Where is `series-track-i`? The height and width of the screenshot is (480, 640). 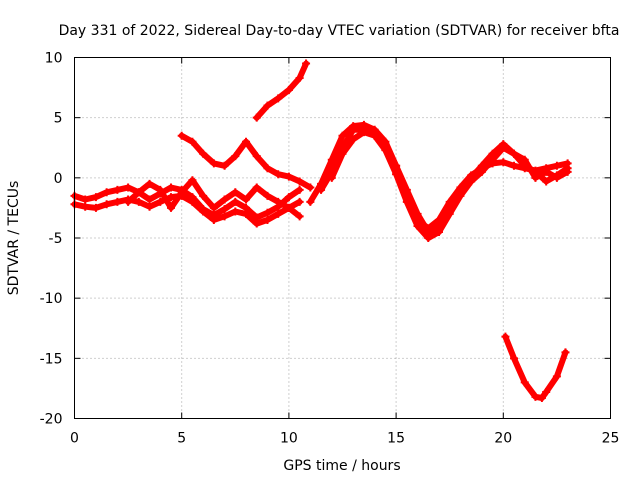
series-track-i is located at coordinates (535, 367).